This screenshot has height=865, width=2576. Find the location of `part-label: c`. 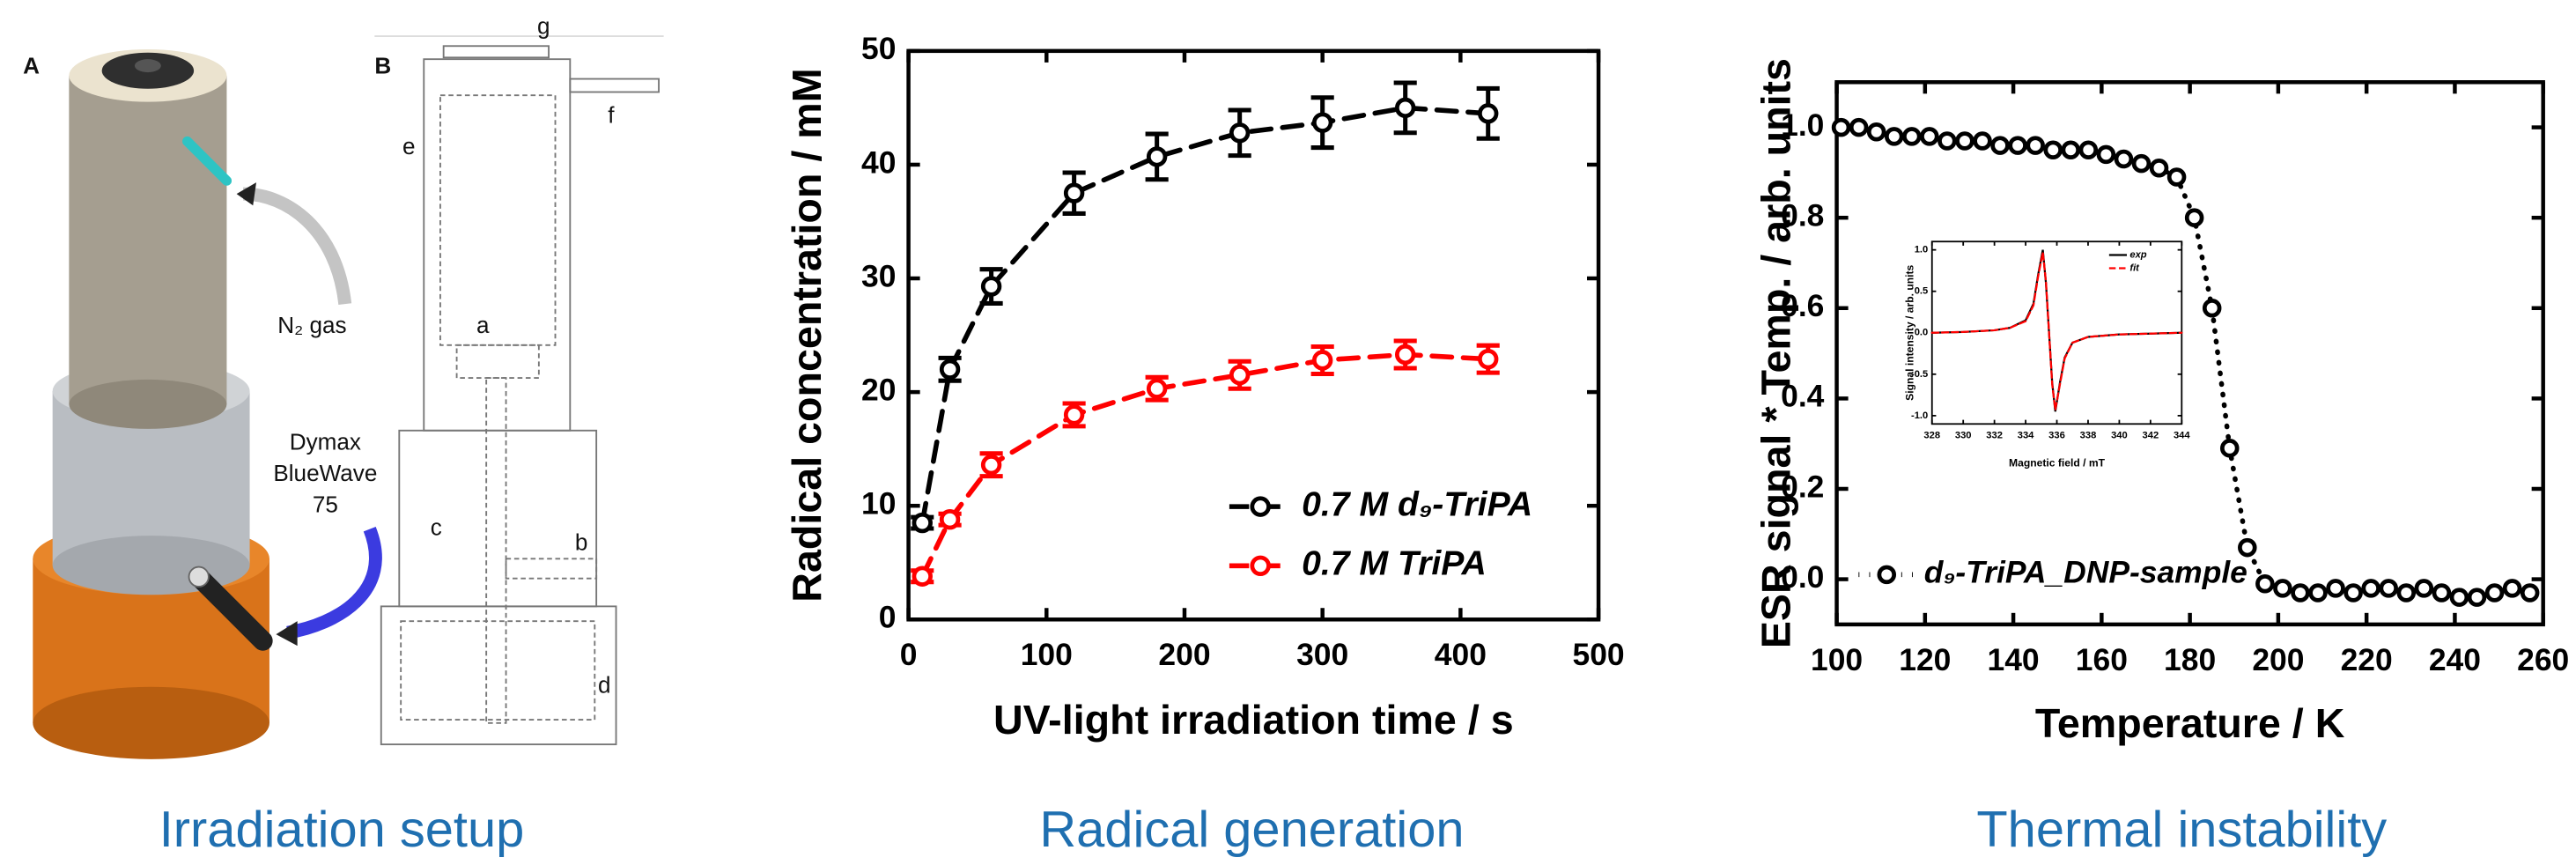

part-label: c is located at coordinates (436, 527).